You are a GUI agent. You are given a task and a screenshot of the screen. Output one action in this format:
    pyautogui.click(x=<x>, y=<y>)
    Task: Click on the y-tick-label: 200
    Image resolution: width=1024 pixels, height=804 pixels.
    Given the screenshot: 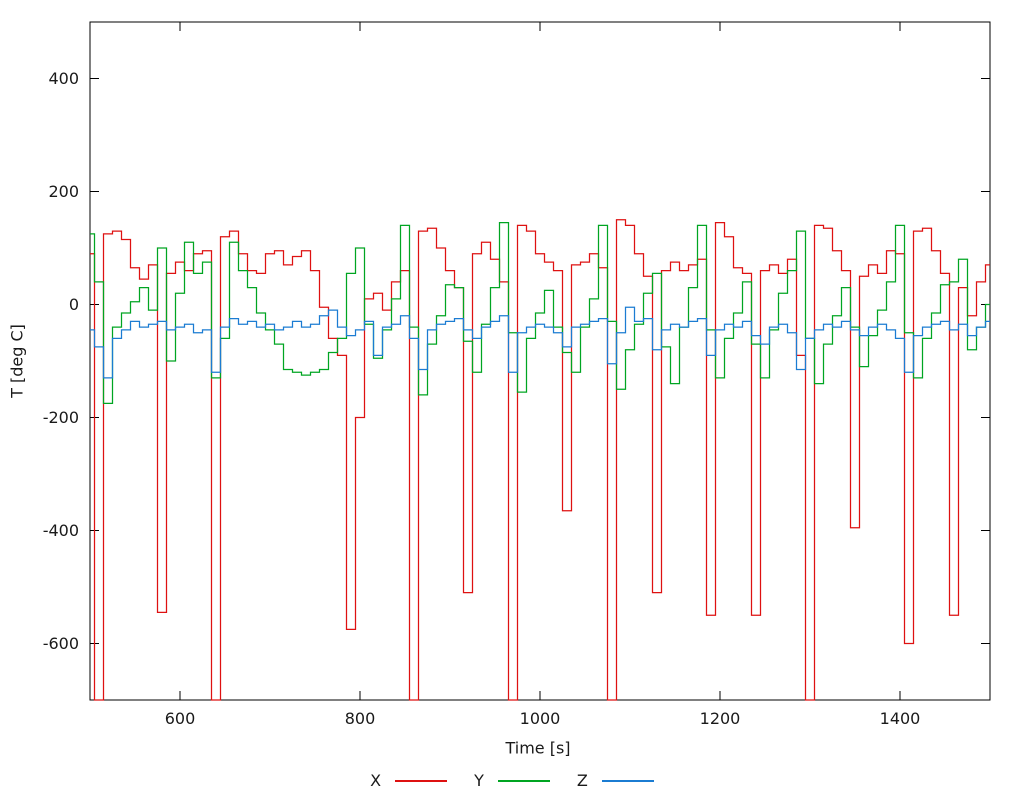 What is the action you would take?
    pyautogui.click(x=63, y=191)
    